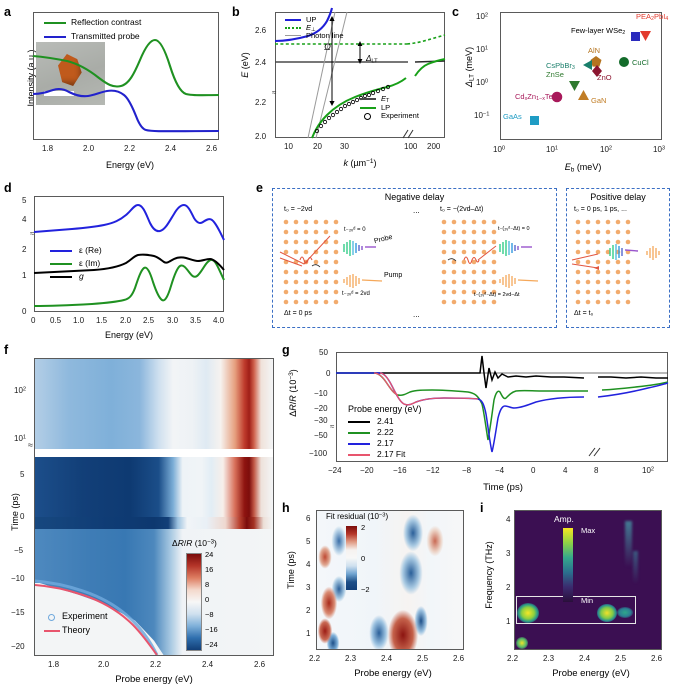 The height and width of the screenshot is (685, 675). Describe the element at coordinates (126, 320) in the screenshot. I see `panel-d-xtick-4: 2.0` at that location.